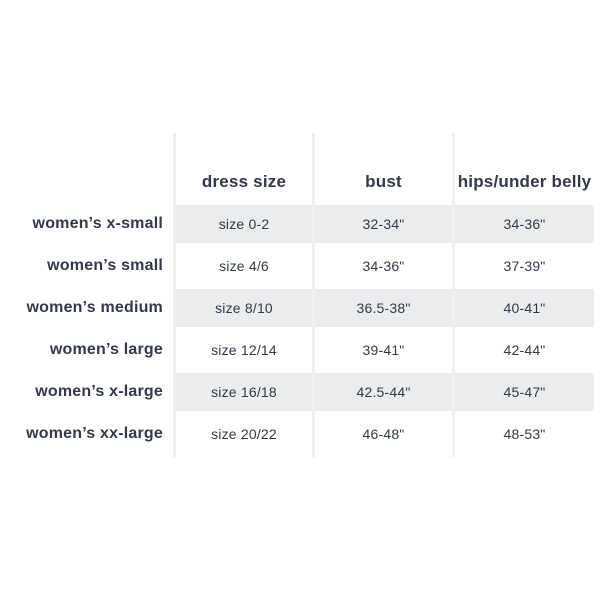 The height and width of the screenshot is (600, 600). I want to click on column-header-bust: bust, so click(382, 169).